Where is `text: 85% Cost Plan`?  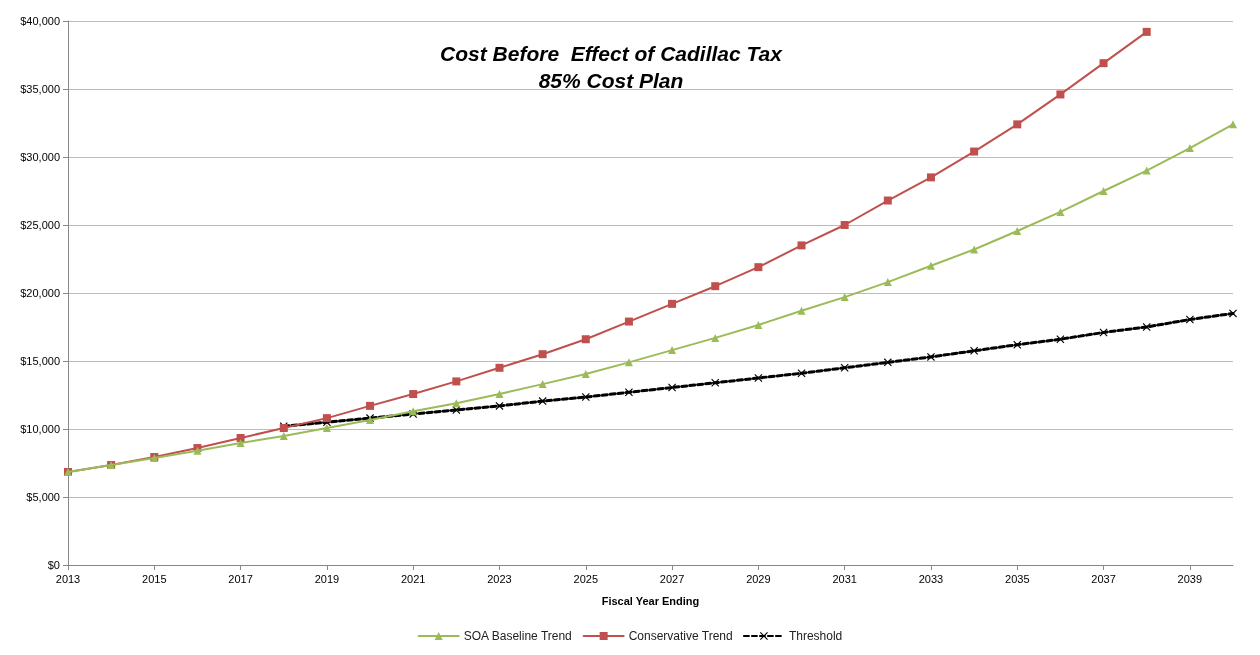
text: 85% Cost Plan is located at coordinates (611, 80).